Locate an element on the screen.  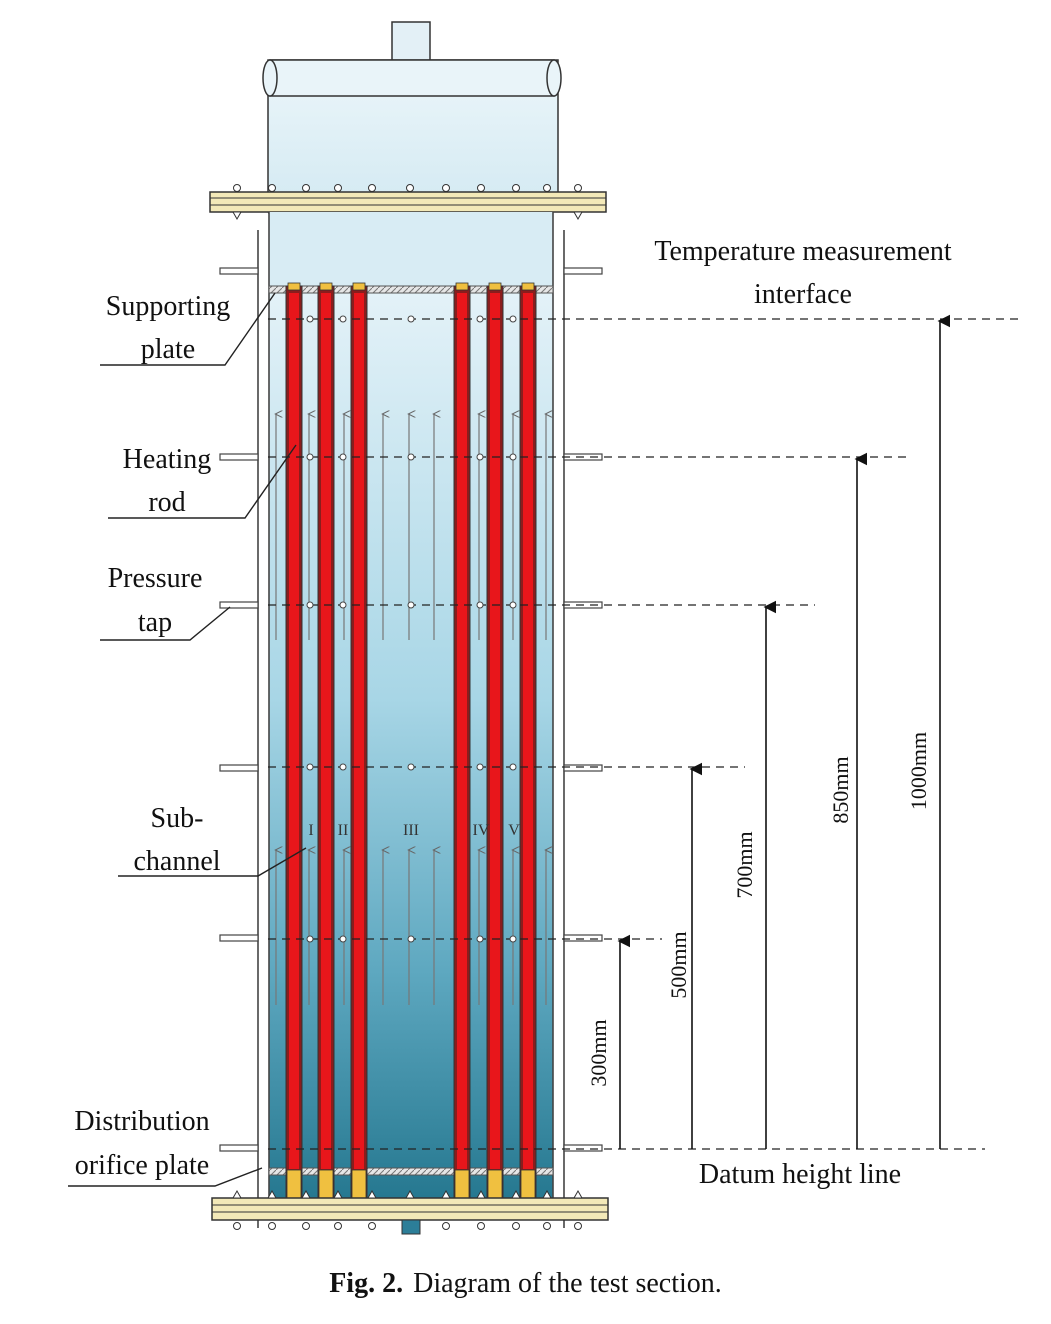
top-flange is located at coordinates (408, 202).